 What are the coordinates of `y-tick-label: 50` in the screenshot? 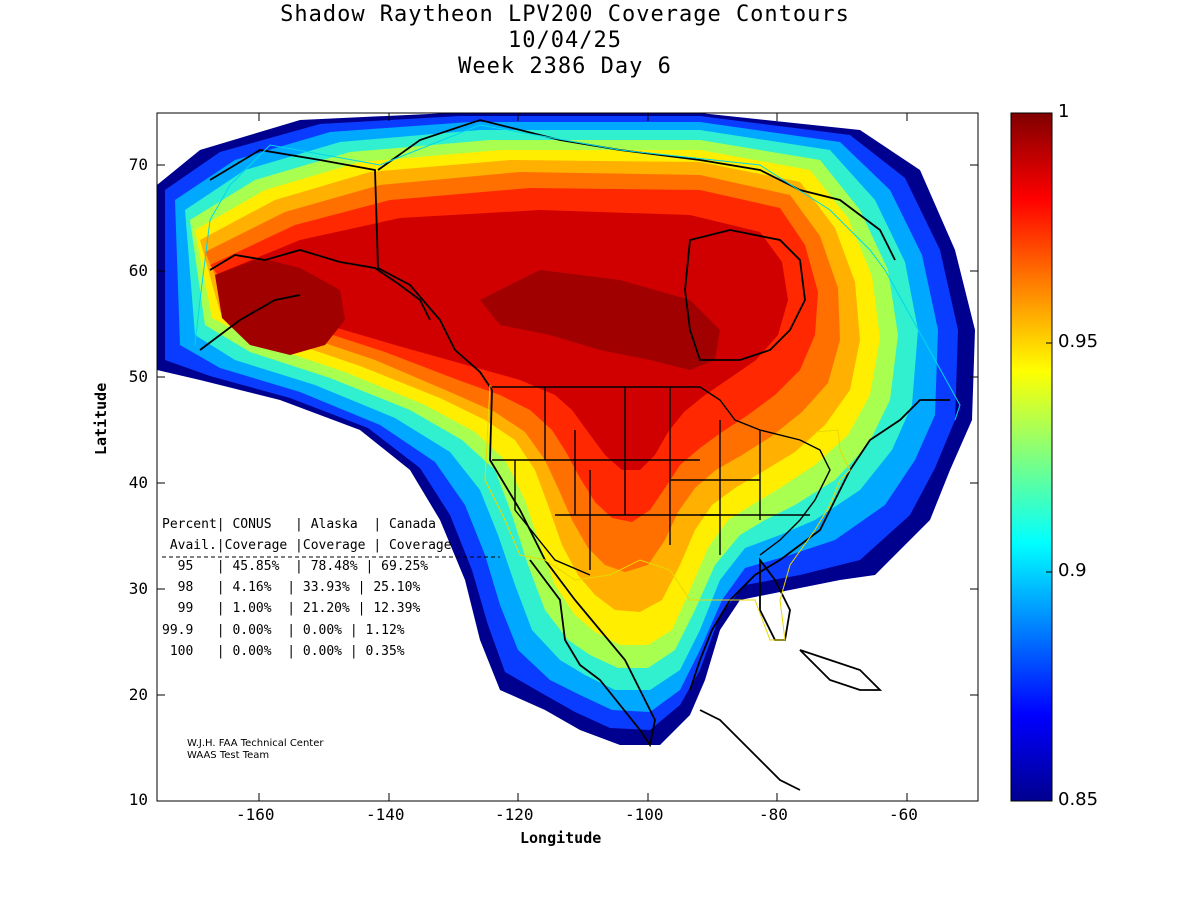 It's located at (138, 376).